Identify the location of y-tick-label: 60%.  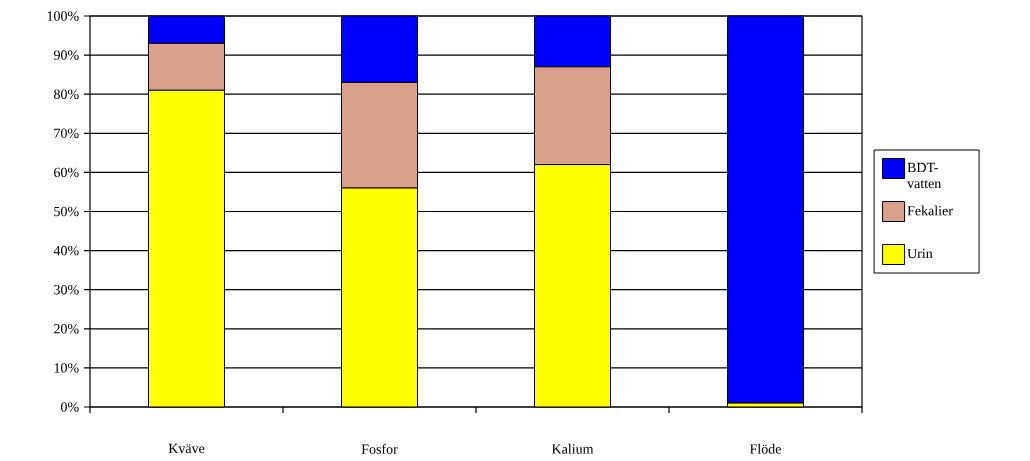
(66, 172).